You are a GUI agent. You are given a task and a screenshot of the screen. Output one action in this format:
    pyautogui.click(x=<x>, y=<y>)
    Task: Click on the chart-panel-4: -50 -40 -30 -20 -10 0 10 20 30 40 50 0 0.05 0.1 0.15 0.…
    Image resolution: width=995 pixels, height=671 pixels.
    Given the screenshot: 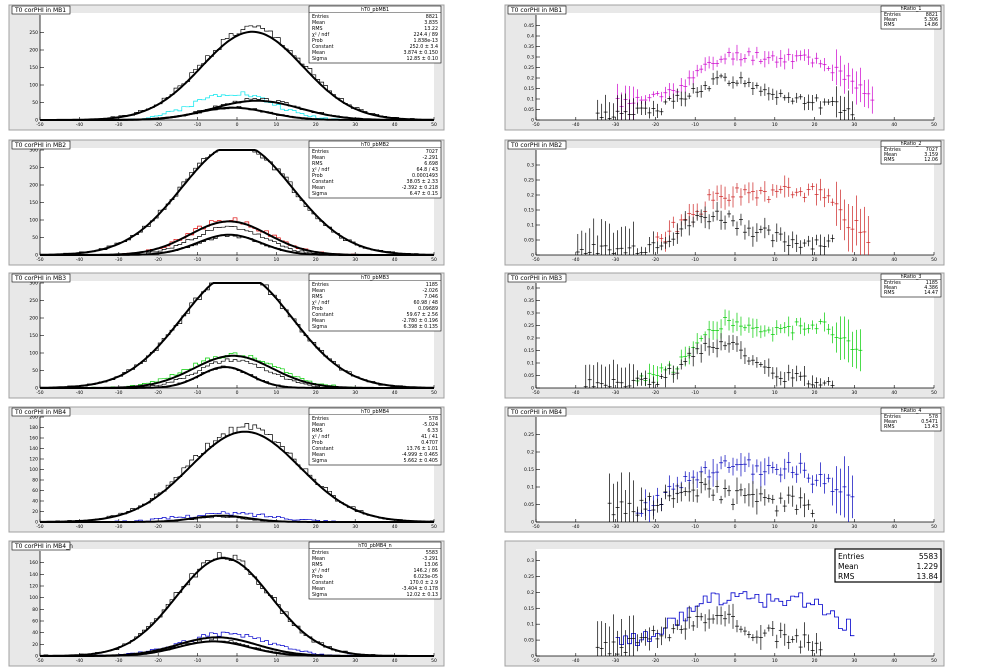 What is the action you would take?
    pyautogui.click(x=724, y=202)
    